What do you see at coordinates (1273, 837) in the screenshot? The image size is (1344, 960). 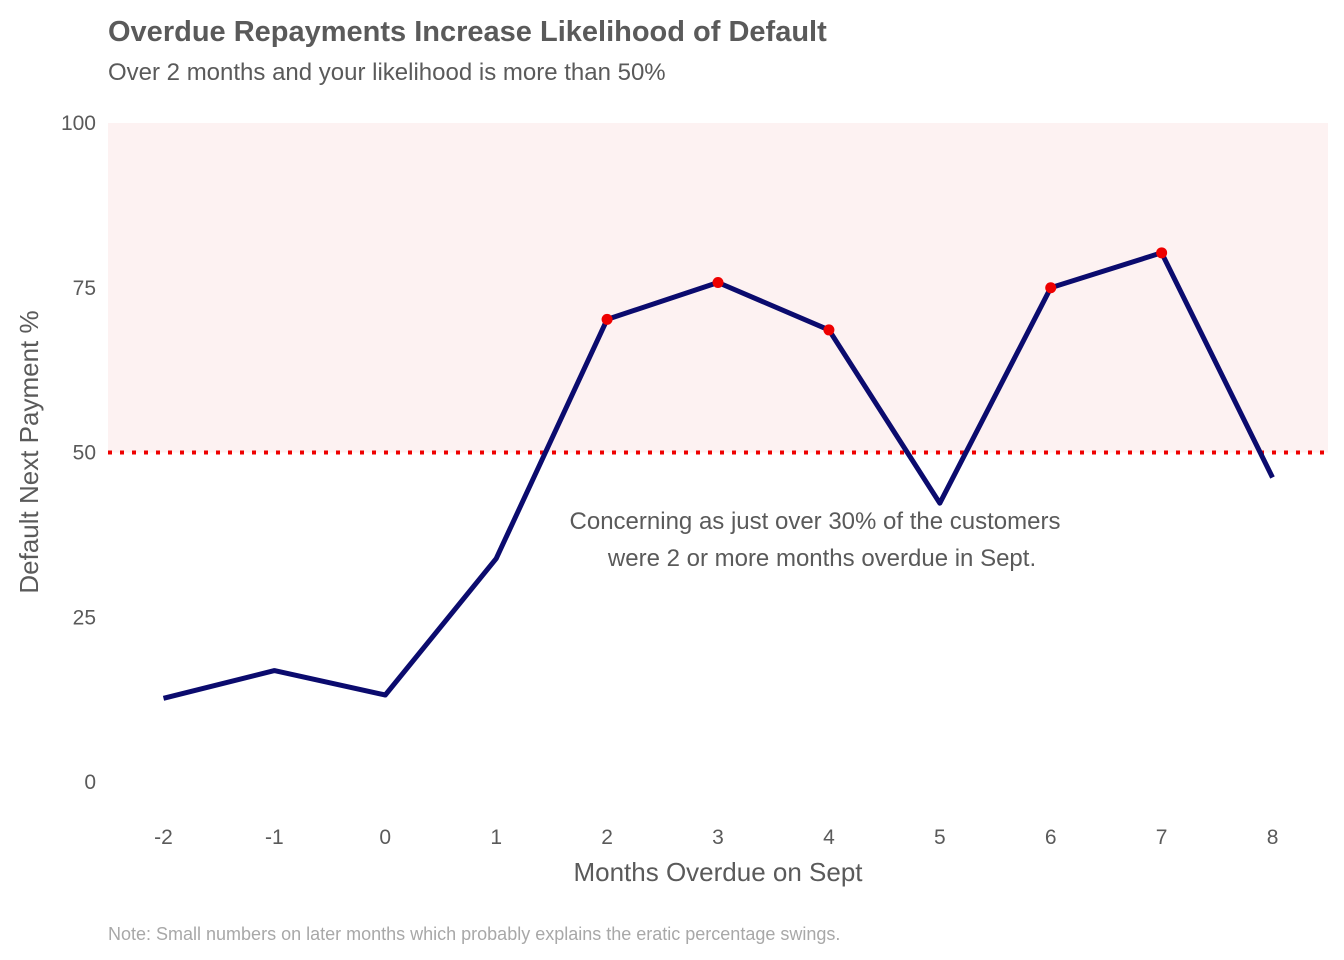 I see `x-tick-label: 8` at bounding box center [1273, 837].